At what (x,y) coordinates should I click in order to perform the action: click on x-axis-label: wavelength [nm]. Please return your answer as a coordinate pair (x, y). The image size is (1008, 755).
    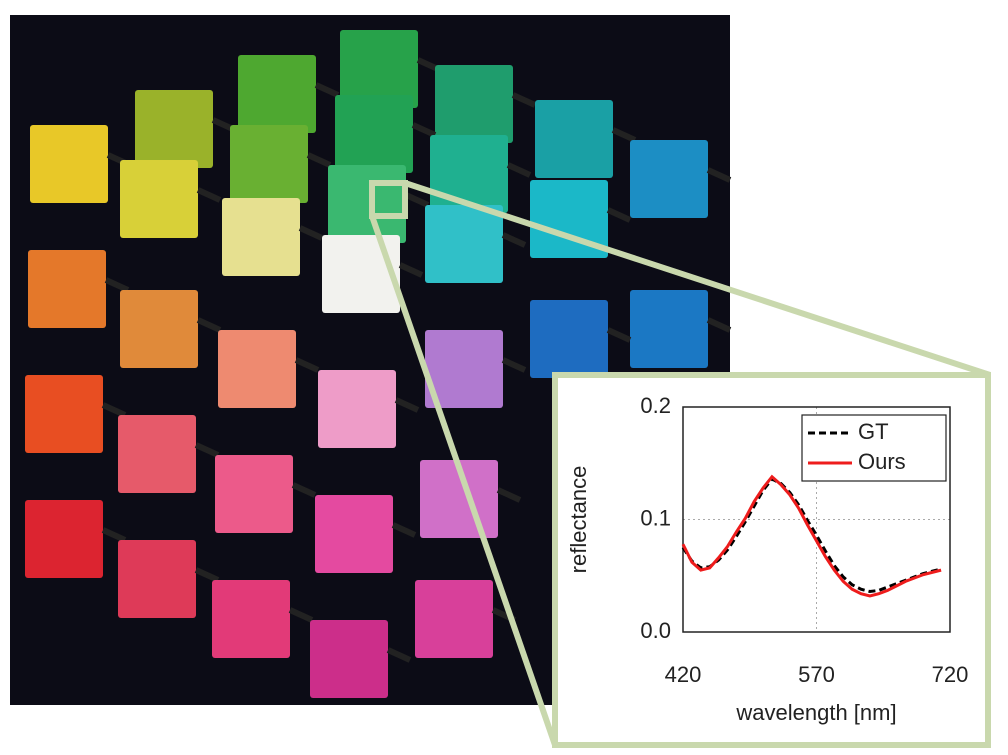
    Looking at the image, I should click on (815, 712).